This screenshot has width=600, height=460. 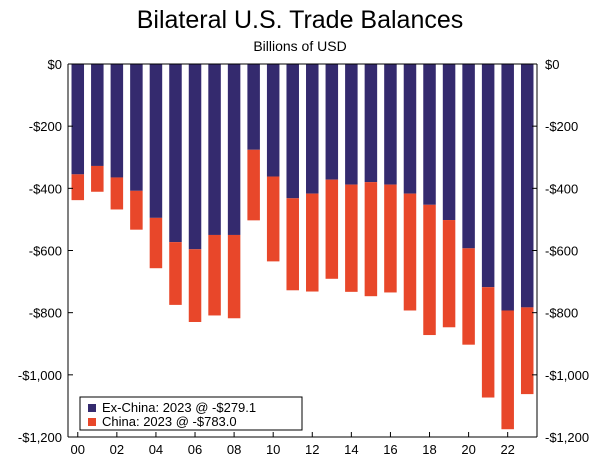 What do you see at coordinates (175, 153) in the screenshot?
I see `bar-ex-china-2005` at bounding box center [175, 153].